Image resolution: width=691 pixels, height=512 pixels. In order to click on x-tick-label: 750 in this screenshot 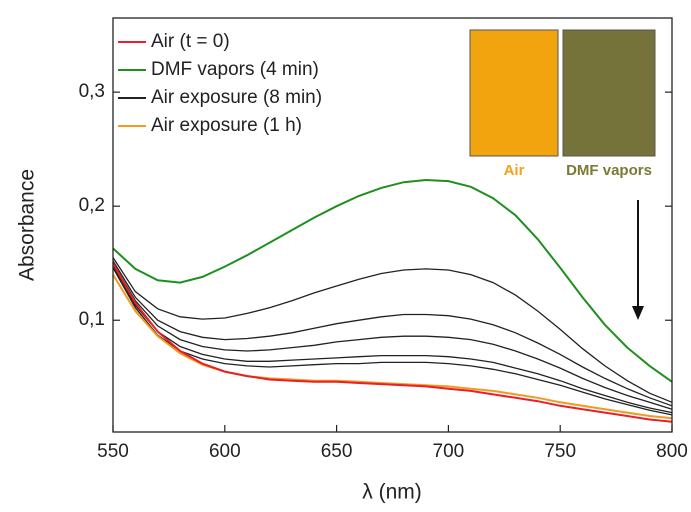, I will do `click(560, 451)`.